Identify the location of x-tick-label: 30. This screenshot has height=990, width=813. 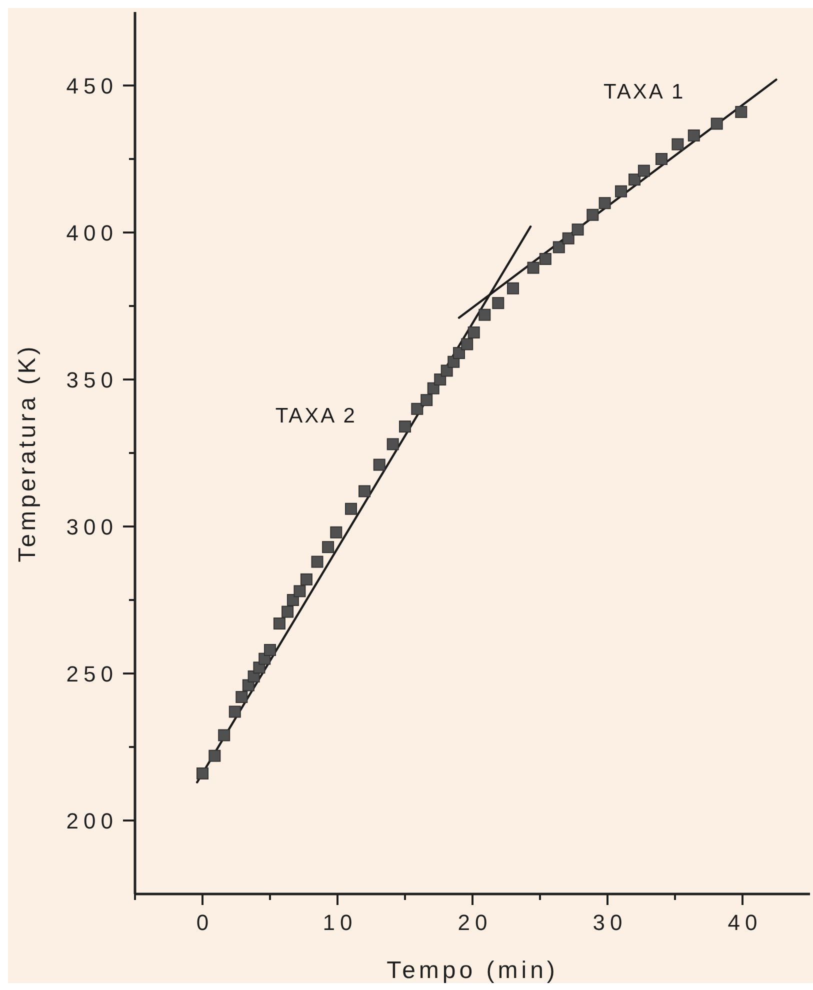
(610, 922).